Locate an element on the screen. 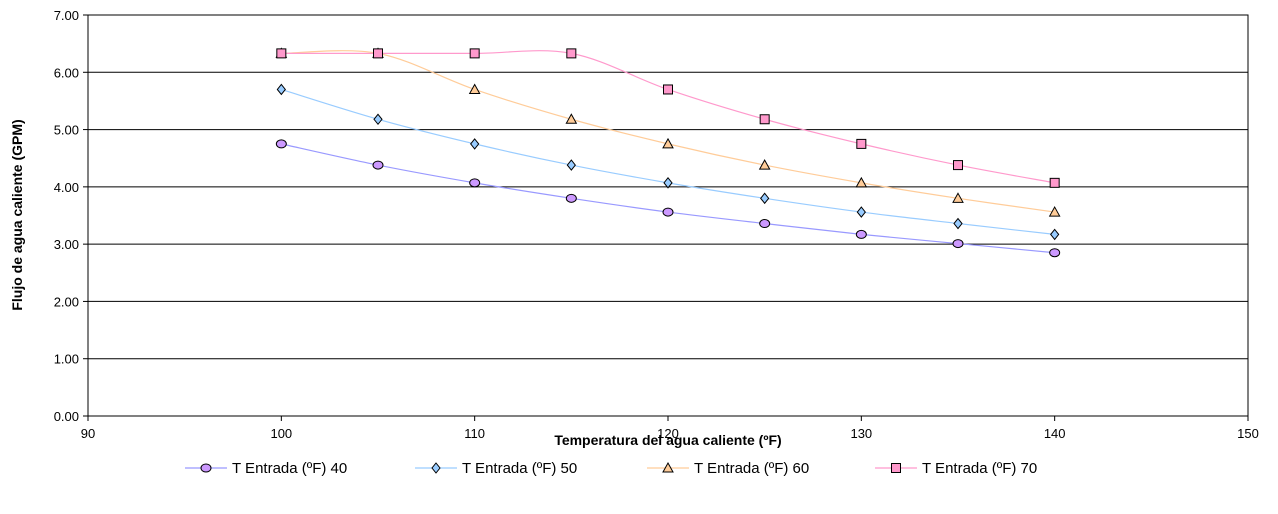  y-tick-label: 7.00 is located at coordinates (66, 15).